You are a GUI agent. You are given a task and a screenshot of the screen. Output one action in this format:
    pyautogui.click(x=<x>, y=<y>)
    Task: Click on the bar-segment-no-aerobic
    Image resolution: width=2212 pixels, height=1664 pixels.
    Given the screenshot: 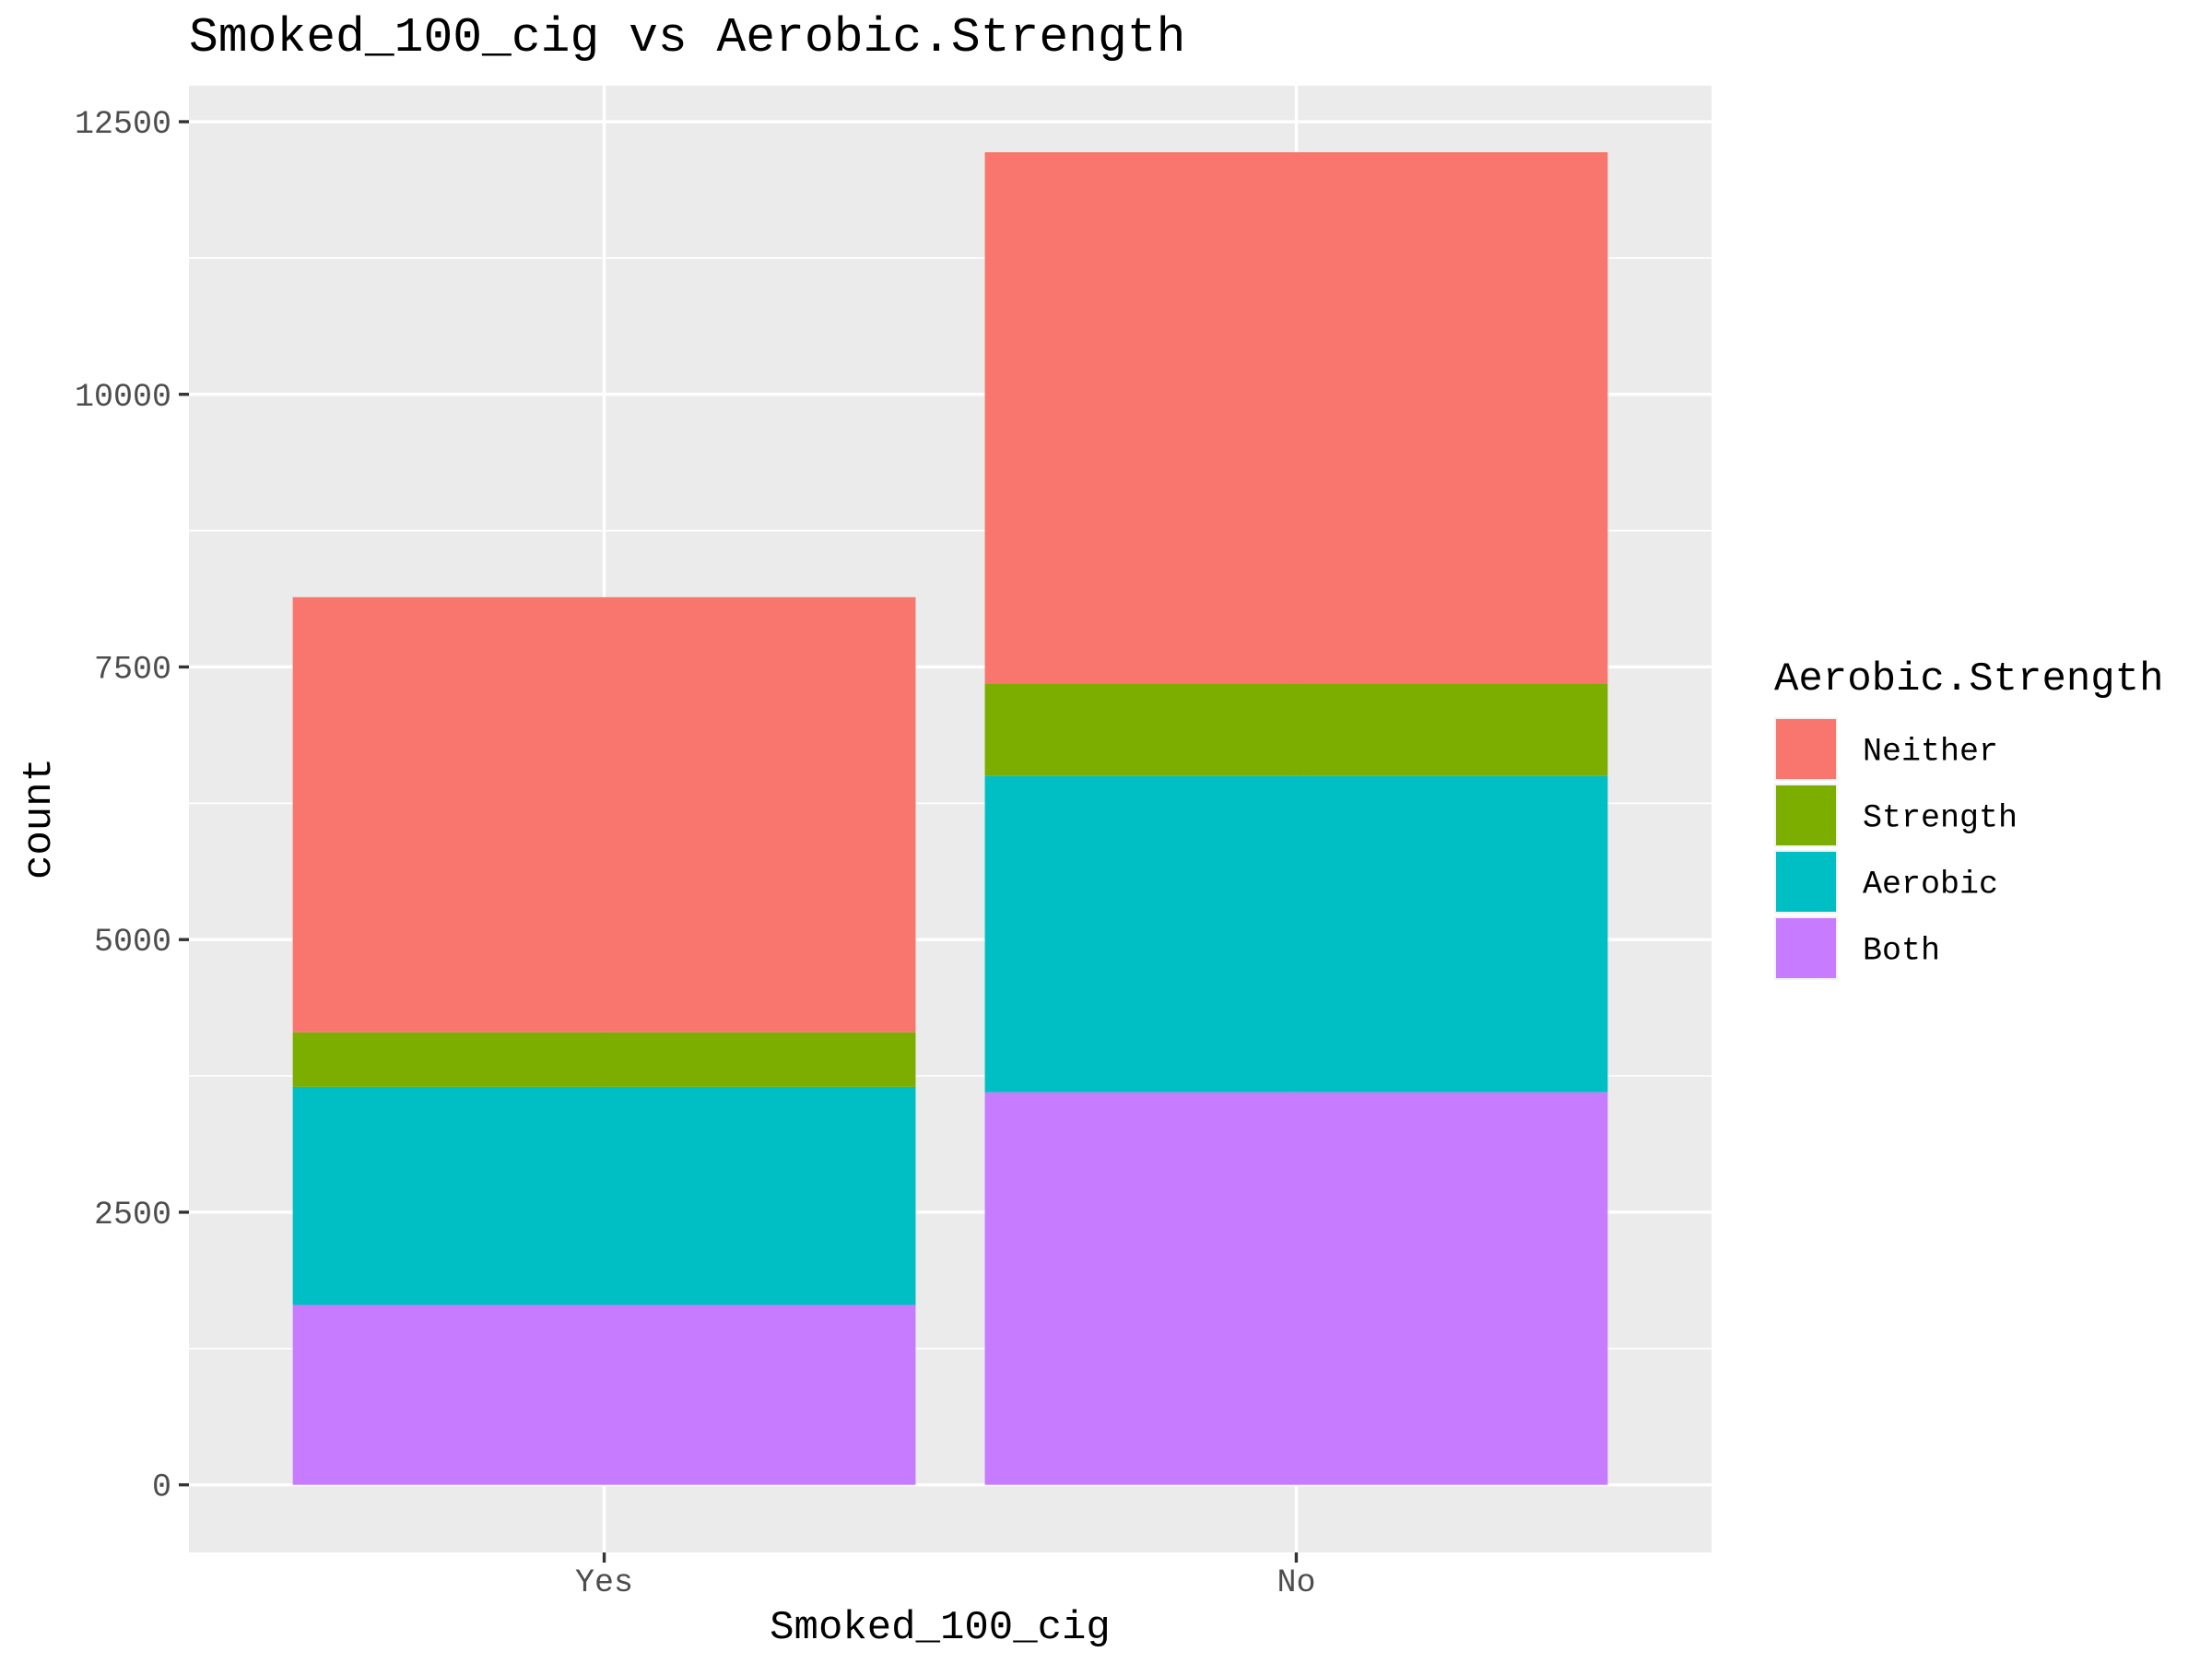 What is the action you would take?
    pyautogui.click(x=1296, y=933)
    